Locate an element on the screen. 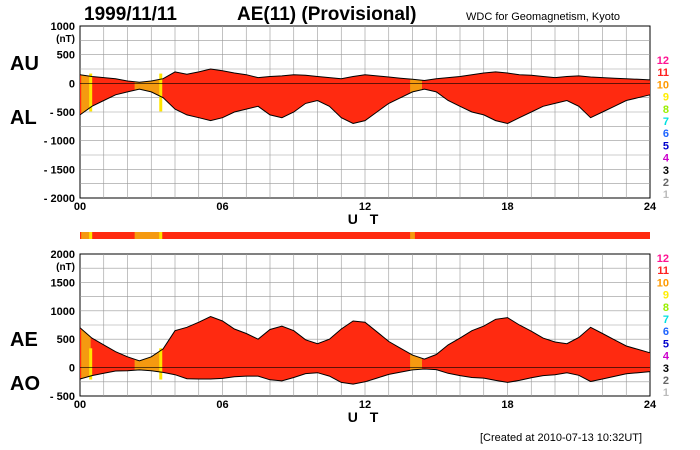 This screenshot has width=700, height=450. chart-title: AE(11) (Provisional) is located at coordinates (327, 14).